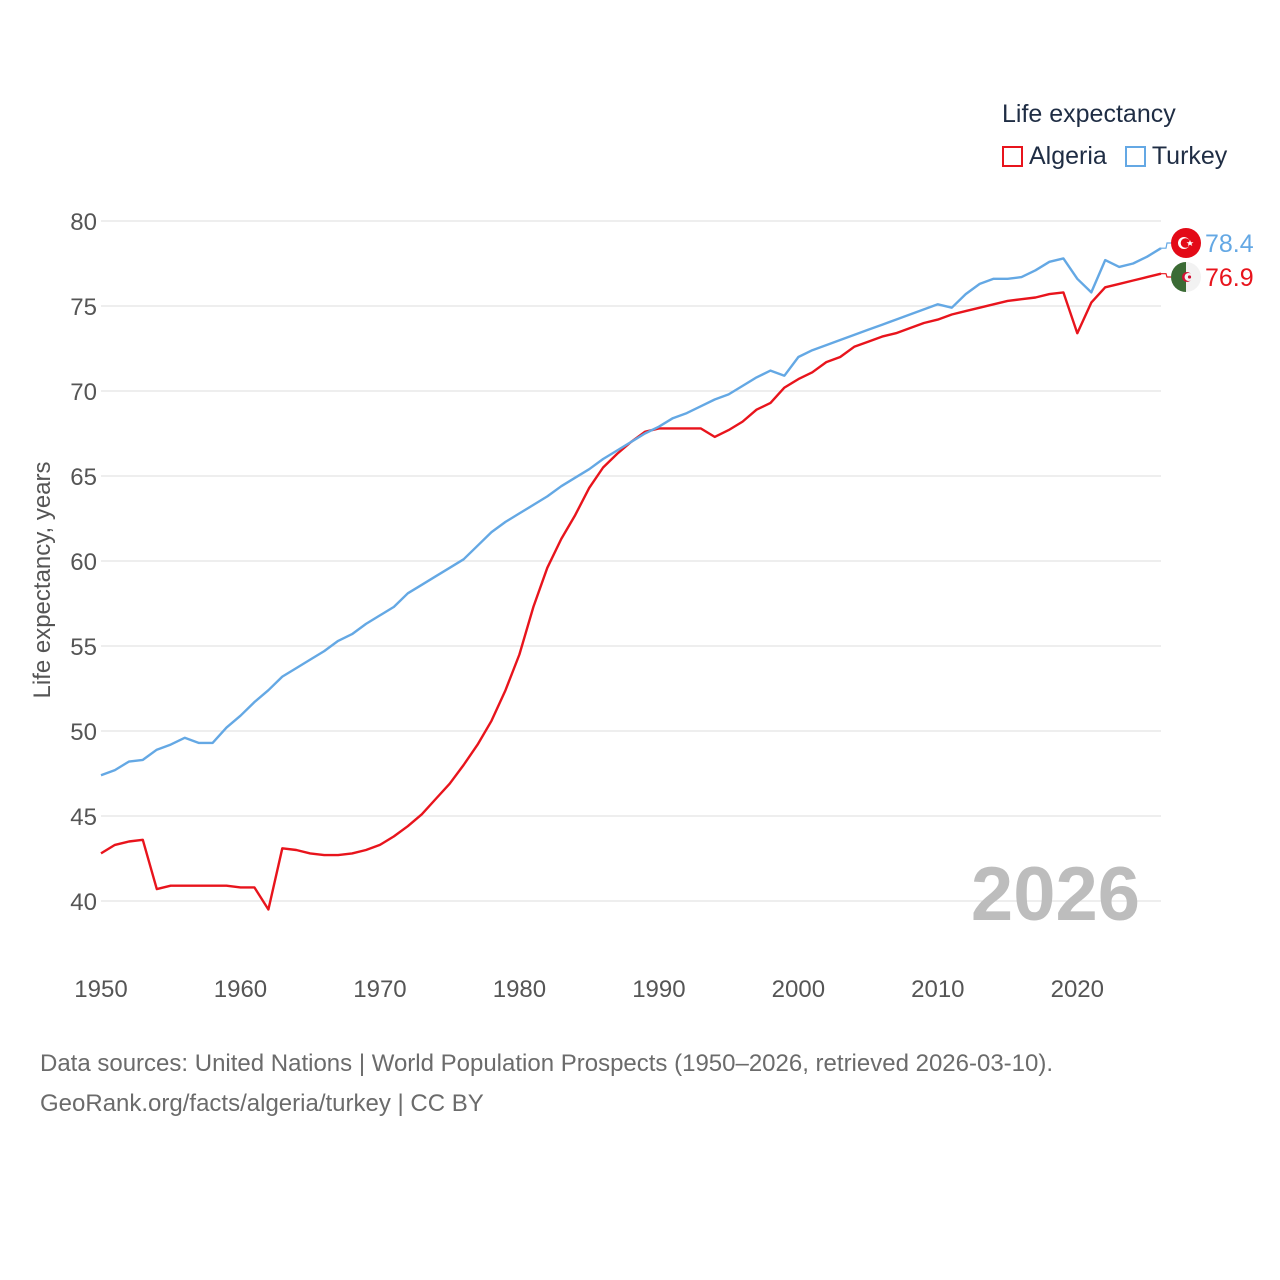 The image size is (1280, 1280). Describe the element at coordinates (1229, 244) in the screenshot. I see `end-label-turkey: 78.4` at that location.